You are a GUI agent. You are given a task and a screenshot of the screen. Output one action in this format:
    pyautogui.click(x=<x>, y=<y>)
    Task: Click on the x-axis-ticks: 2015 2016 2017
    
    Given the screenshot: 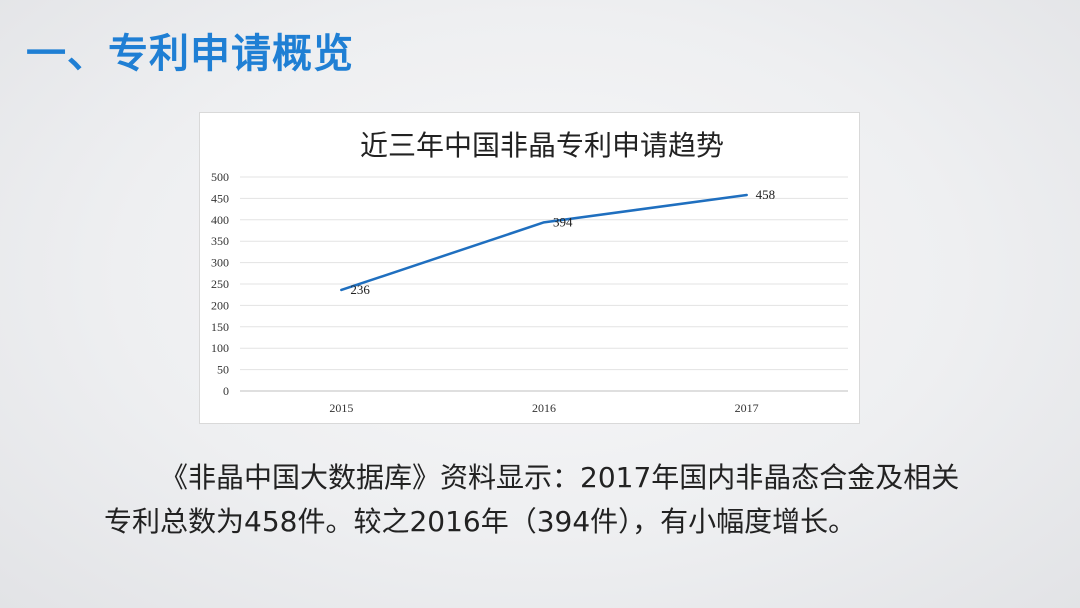 What is the action you would take?
    pyautogui.click(x=543, y=408)
    